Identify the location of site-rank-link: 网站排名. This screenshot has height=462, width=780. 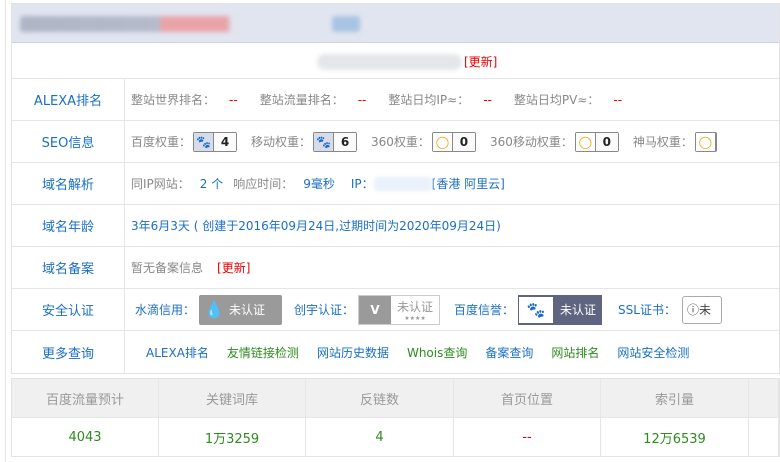
(575, 352).